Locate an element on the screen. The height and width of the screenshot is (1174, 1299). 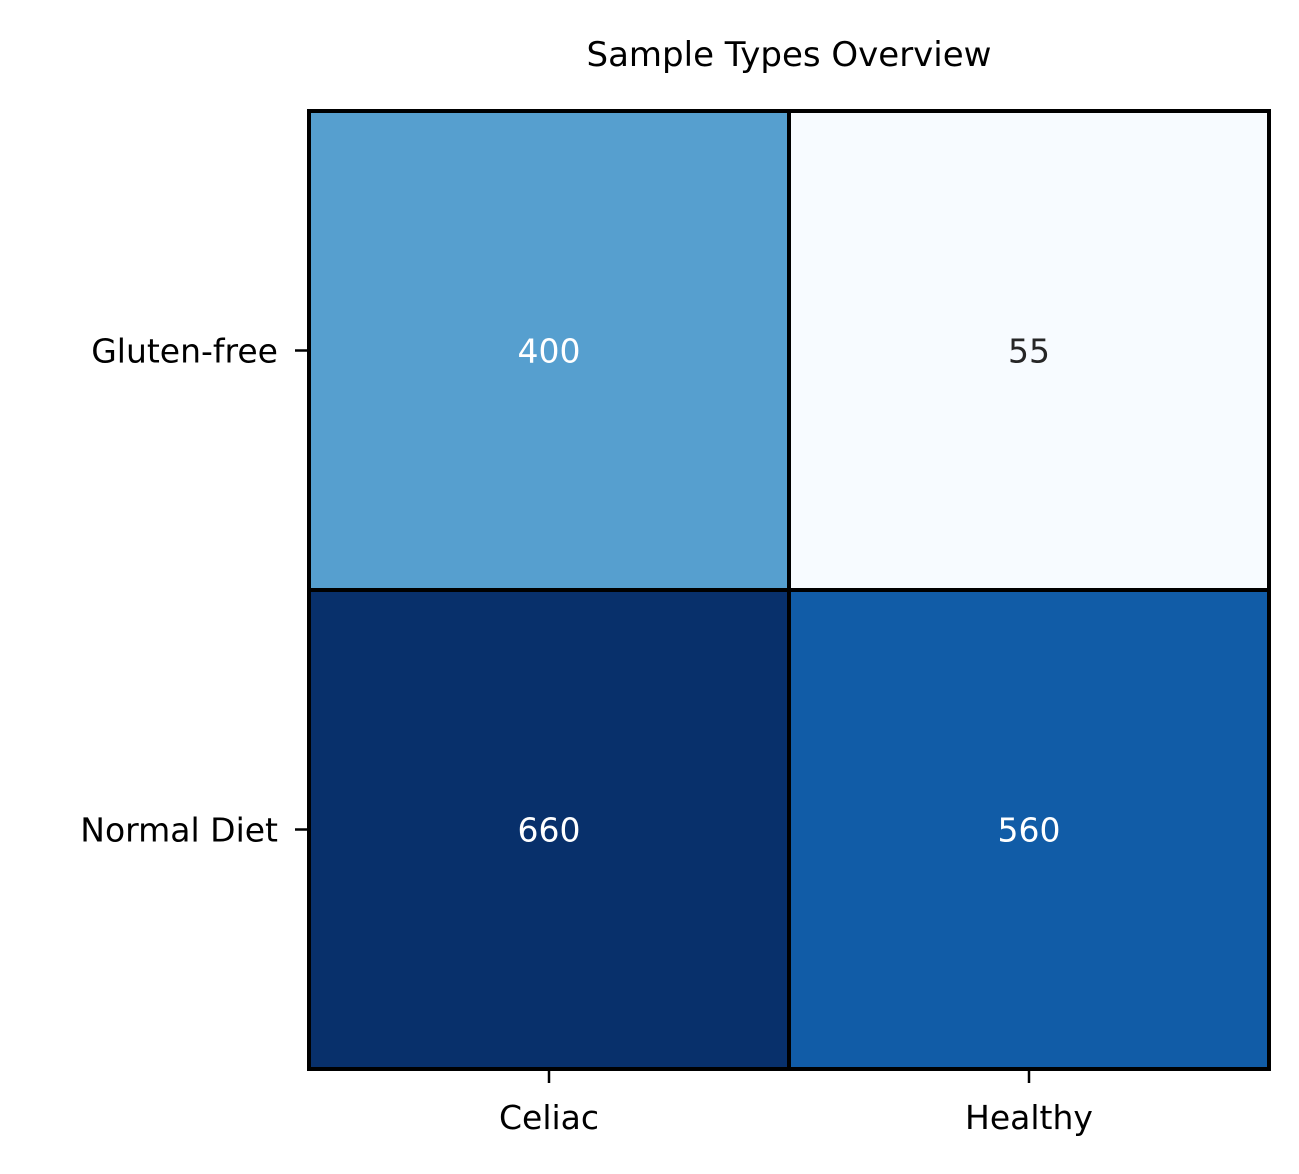
y-tick-label: Gluten-free is located at coordinates (184, 351).